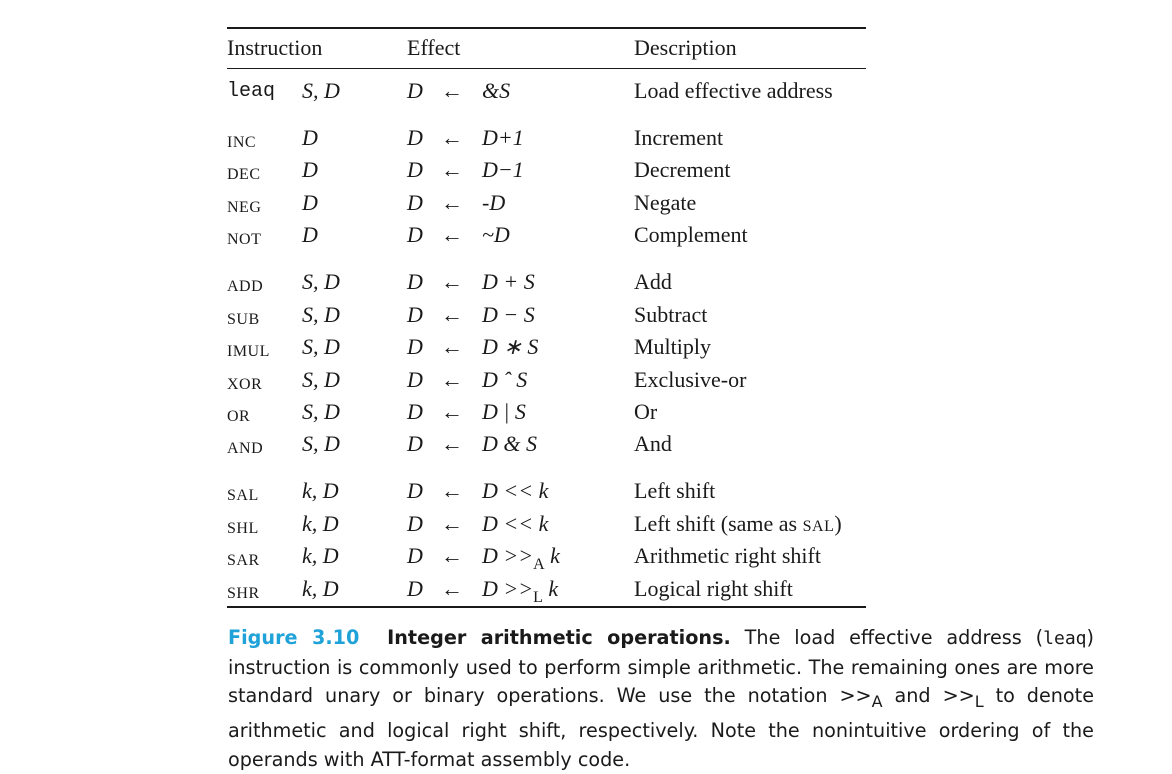  I want to click on effect-expression: D ˆ S, so click(505, 379).